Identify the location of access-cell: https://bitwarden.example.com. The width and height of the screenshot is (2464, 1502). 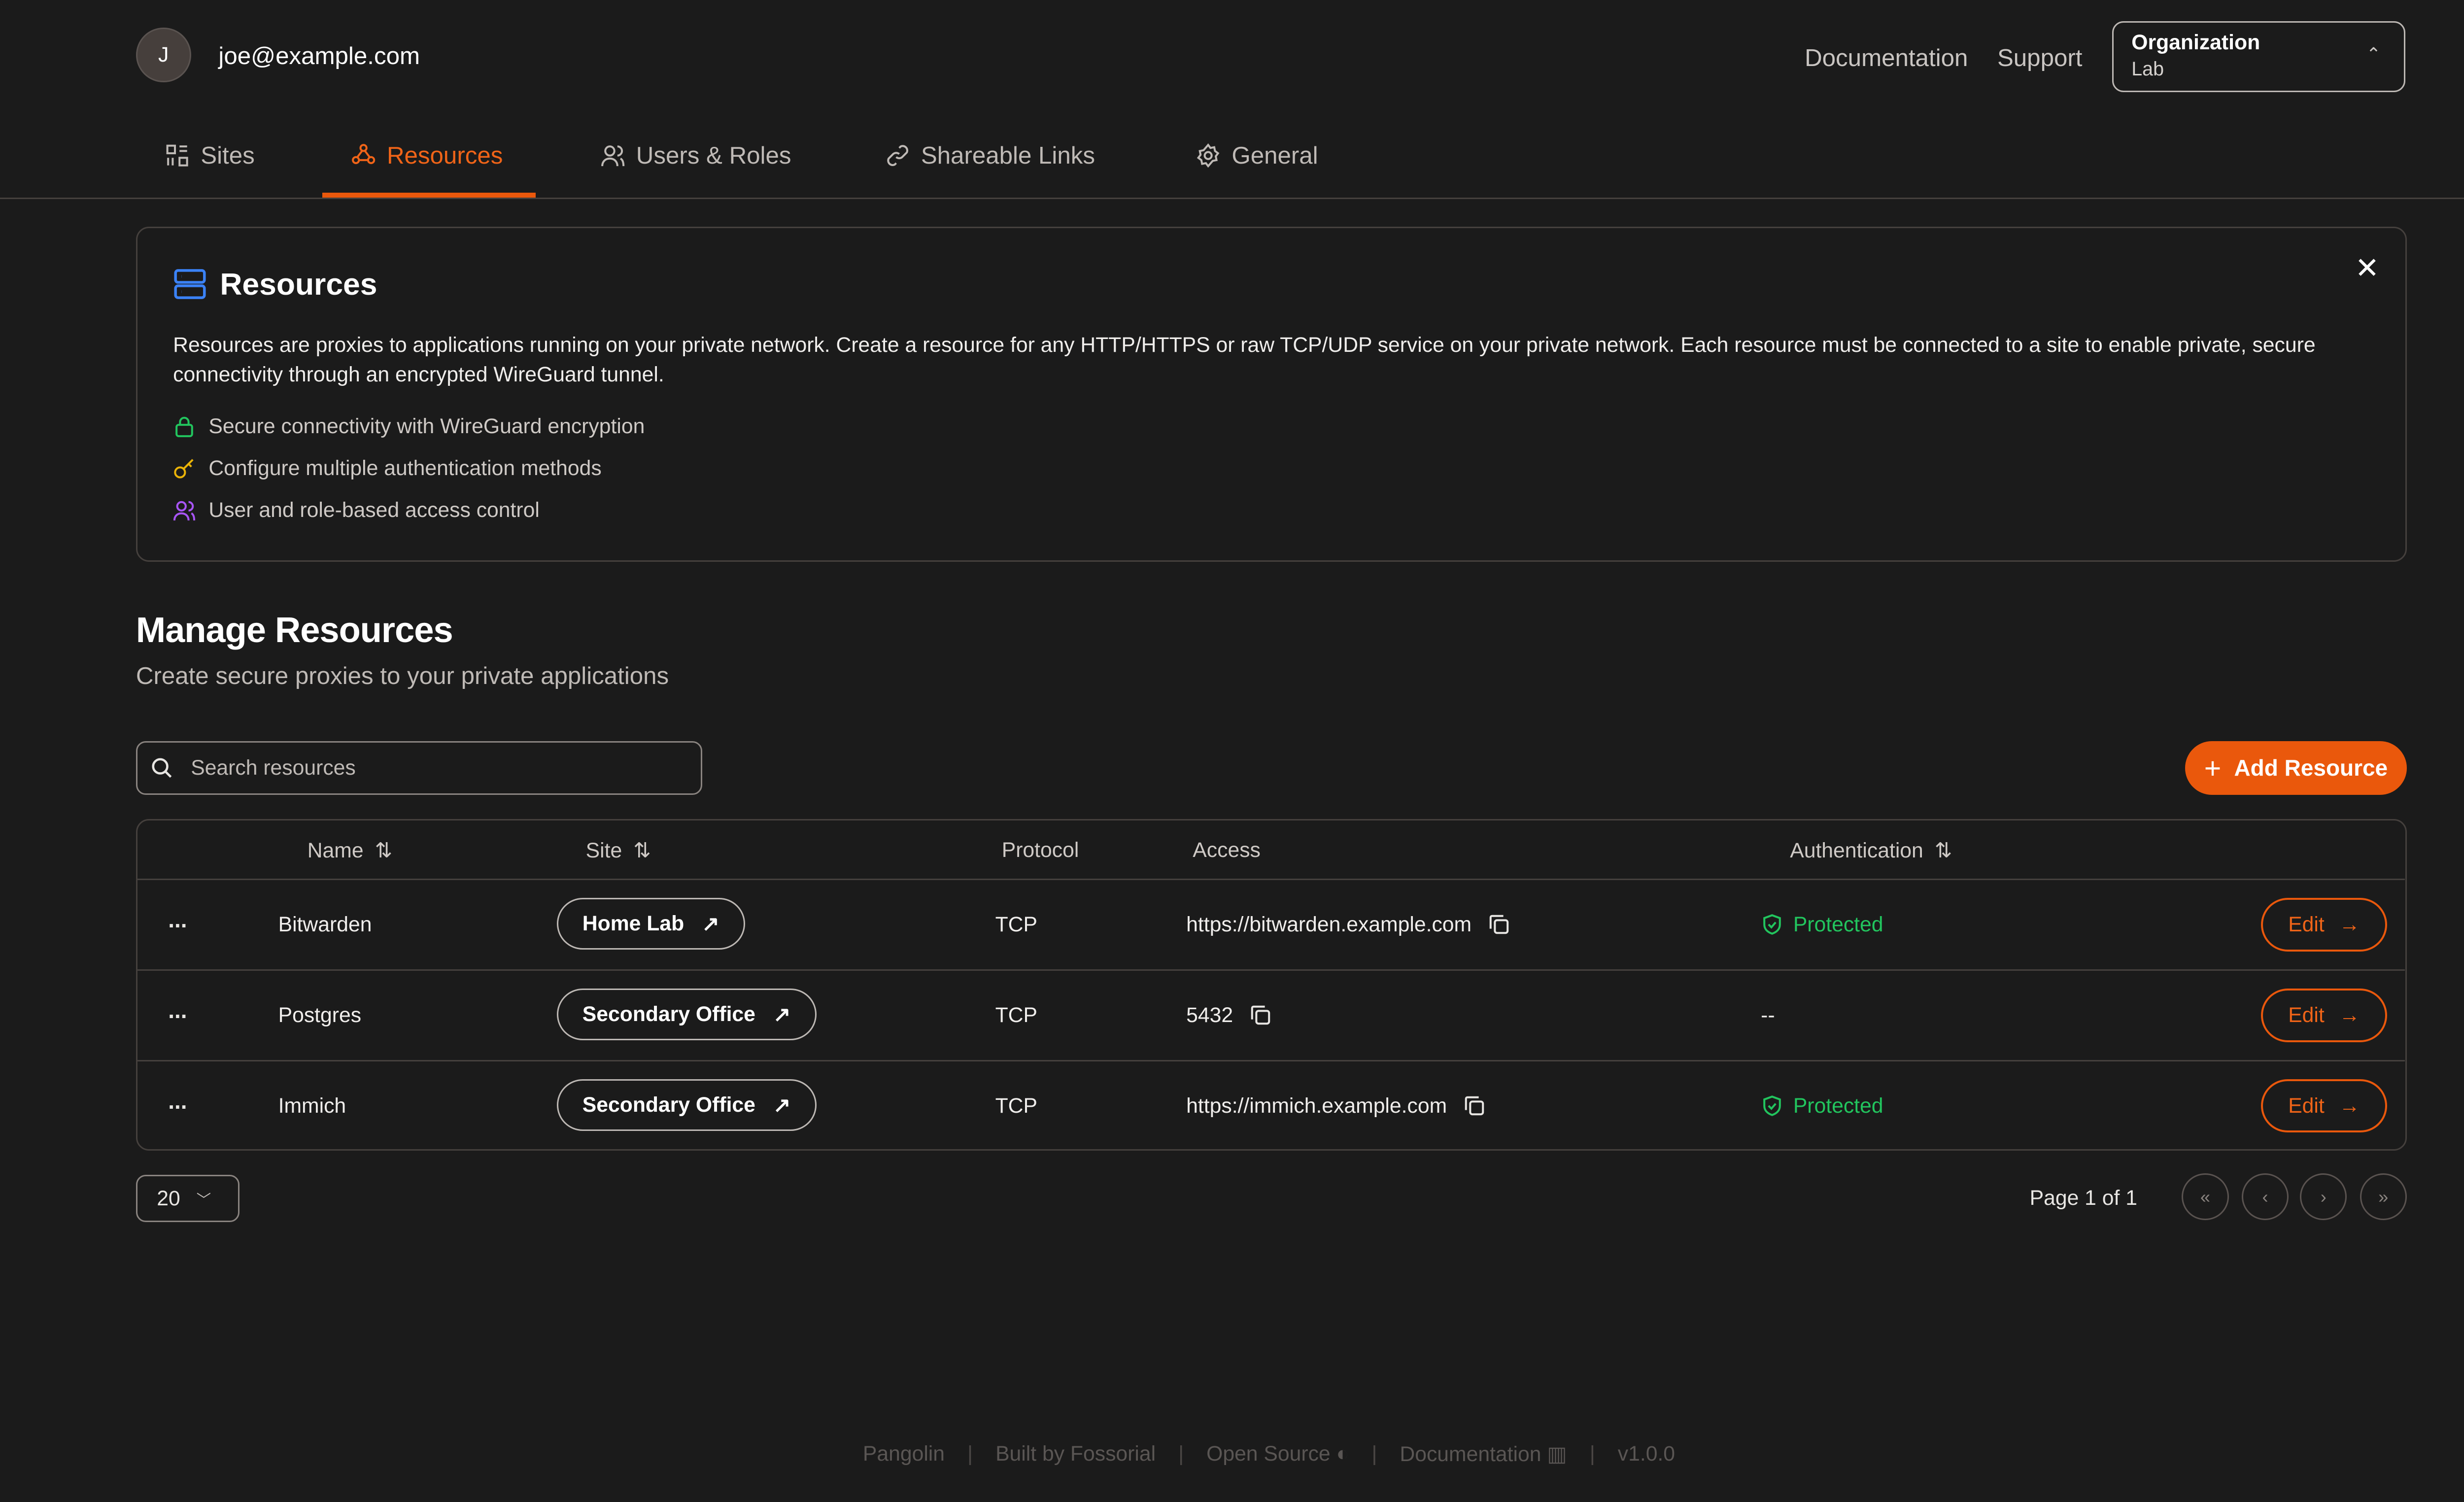
(1348, 925).